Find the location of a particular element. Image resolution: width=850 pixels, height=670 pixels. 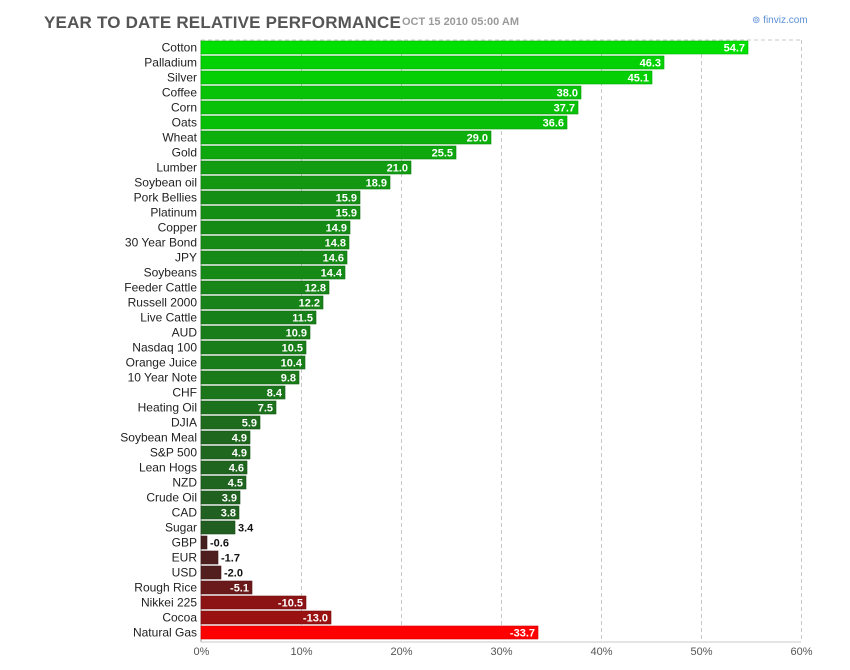

category-label: NZD is located at coordinates (184, 483).